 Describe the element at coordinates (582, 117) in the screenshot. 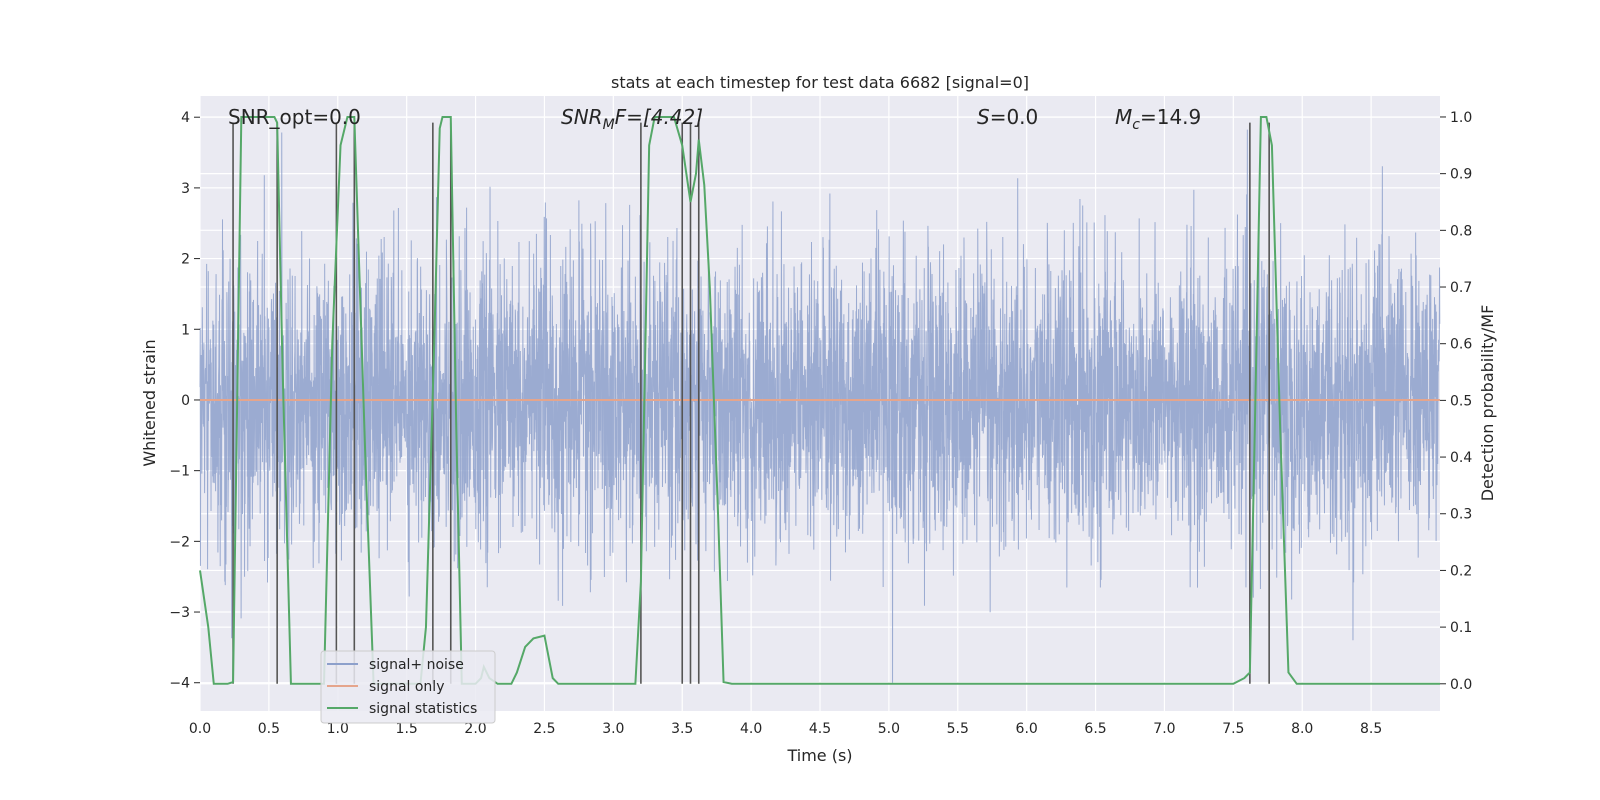

I see `snr-mf-symbol: SNR` at that location.